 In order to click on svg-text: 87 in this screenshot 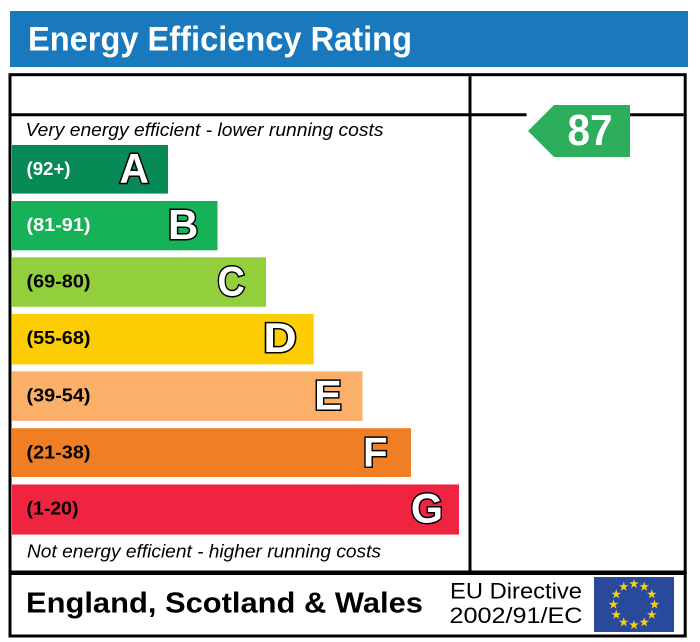, I will do `click(590, 131)`.